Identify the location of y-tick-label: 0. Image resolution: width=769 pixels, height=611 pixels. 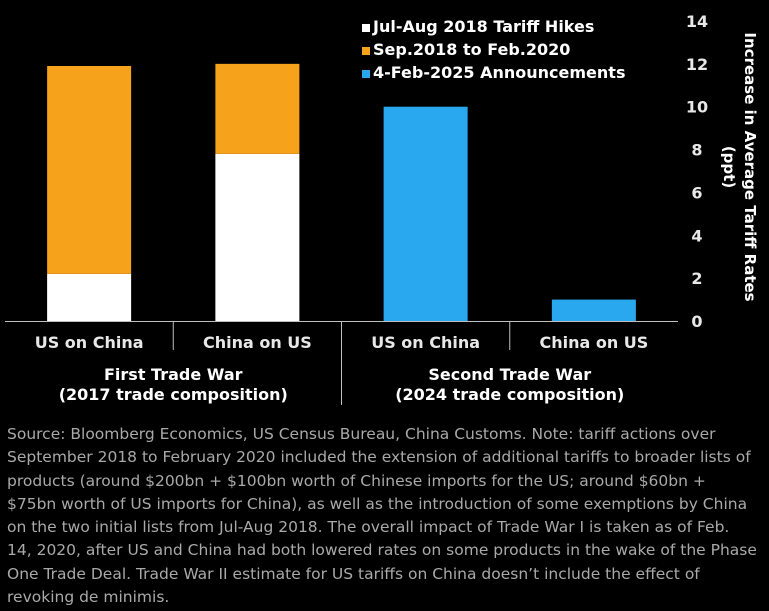
(696, 321).